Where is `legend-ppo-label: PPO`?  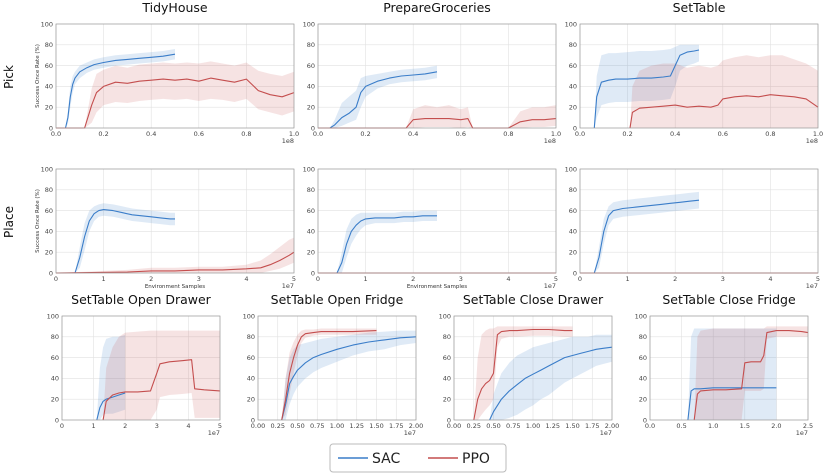 legend-ppo-label: PPO is located at coordinates (476, 459).